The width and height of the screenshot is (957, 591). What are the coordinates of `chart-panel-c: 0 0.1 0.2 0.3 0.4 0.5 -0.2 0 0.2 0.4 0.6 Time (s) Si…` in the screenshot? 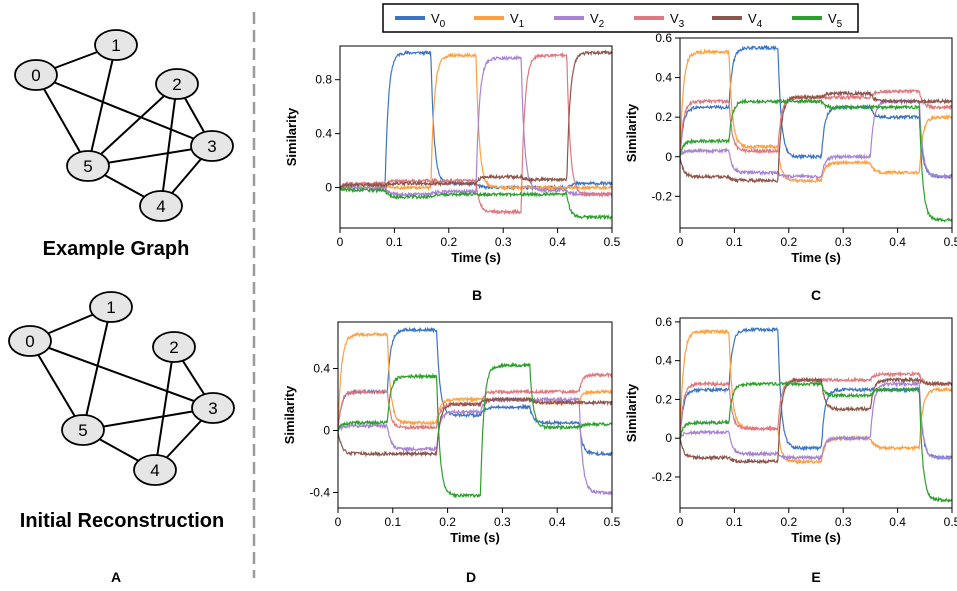 It's located at (790, 148).